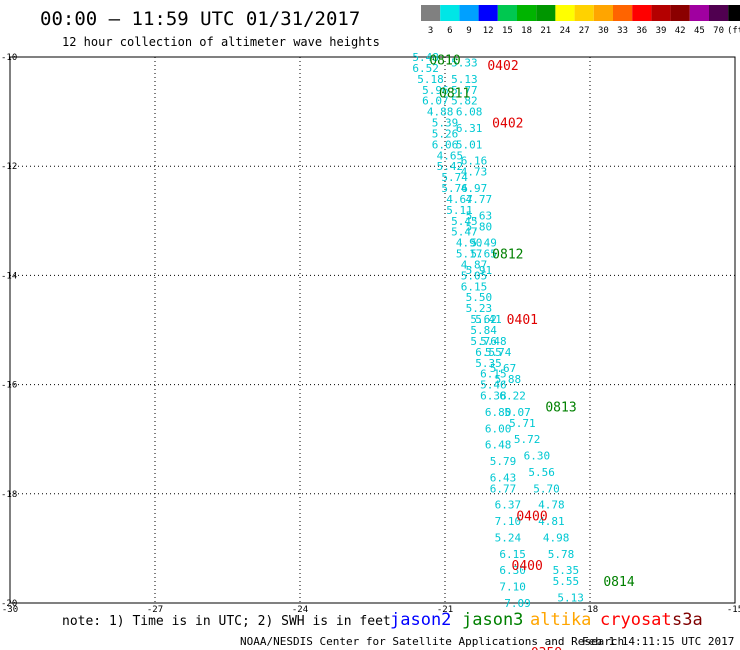  Describe the element at coordinates (584, 31) in the screenshot. I see `colorbar-label: 27` at that location.